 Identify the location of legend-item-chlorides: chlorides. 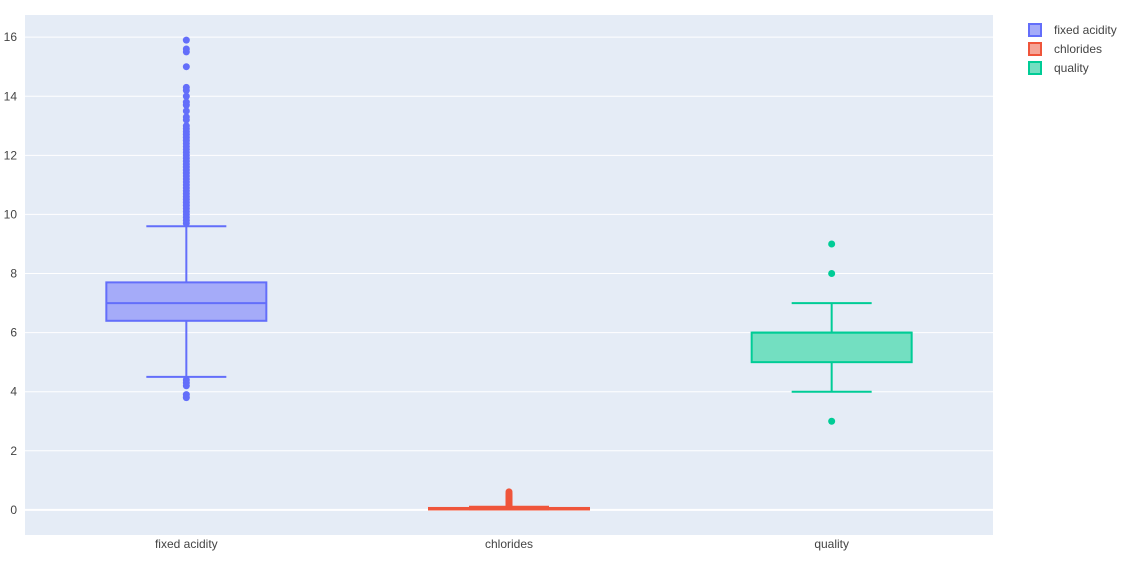
(1065, 49).